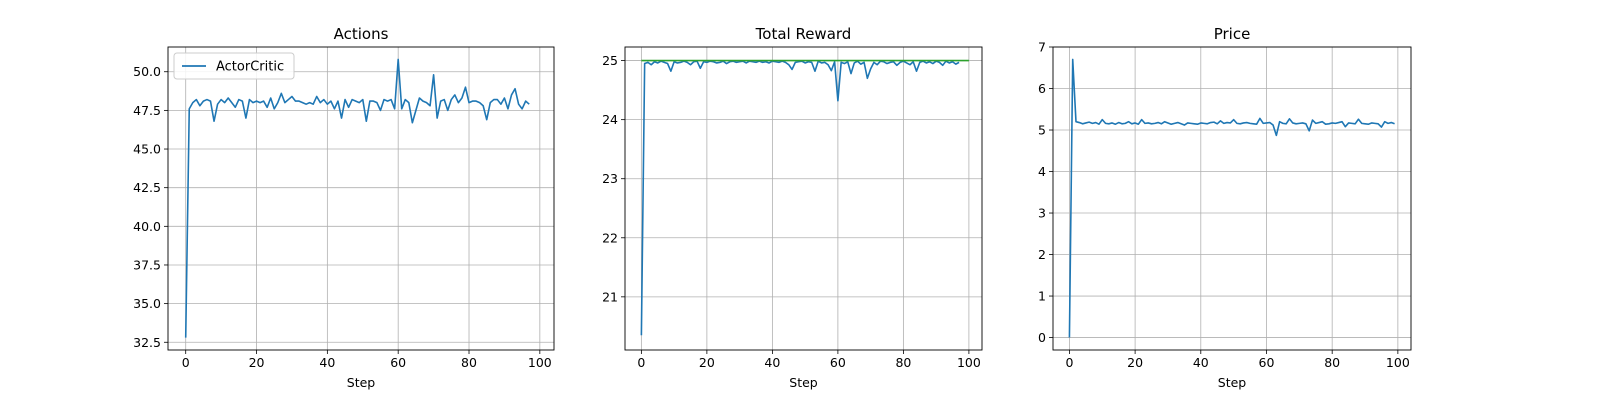 The width and height of the screenshot is (1600, 404). What do you see at coordinates (147, 71) in the screenshot?
I see `y-tick-label: 50.0` at bounding box center [147, 71].